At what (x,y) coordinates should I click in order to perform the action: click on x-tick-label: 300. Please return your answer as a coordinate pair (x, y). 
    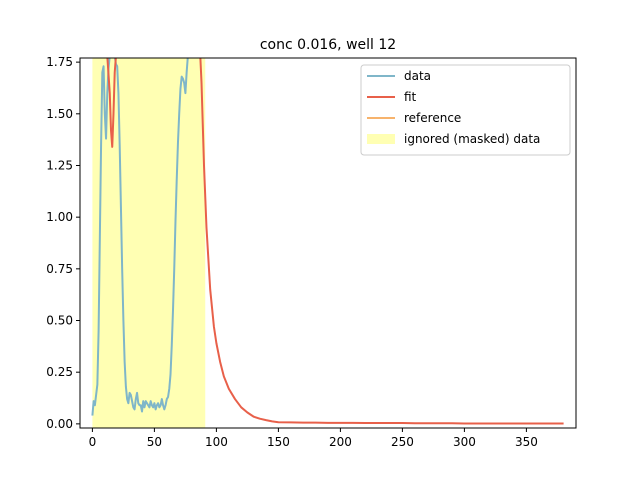
    Looking at the image, I should click on (464, 442).